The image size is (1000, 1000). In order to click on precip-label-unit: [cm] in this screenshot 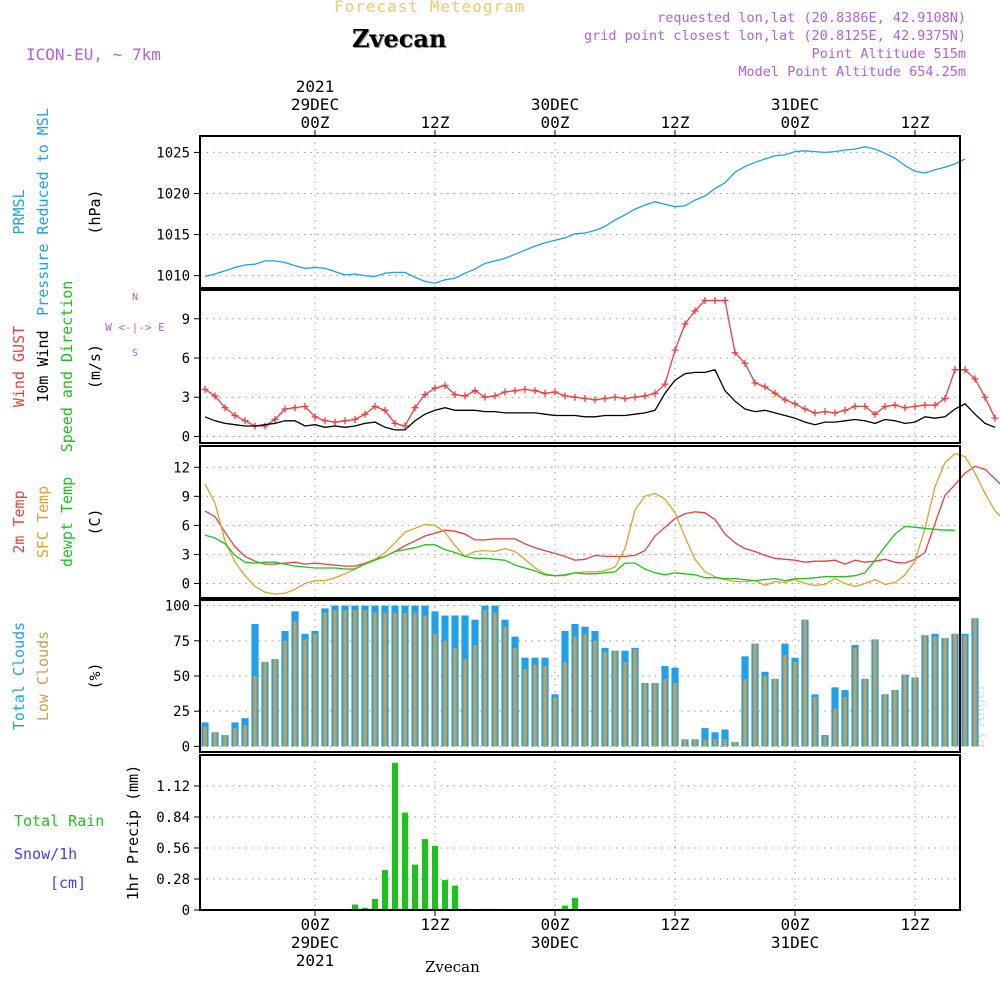, I will do `click(68, 883)`.